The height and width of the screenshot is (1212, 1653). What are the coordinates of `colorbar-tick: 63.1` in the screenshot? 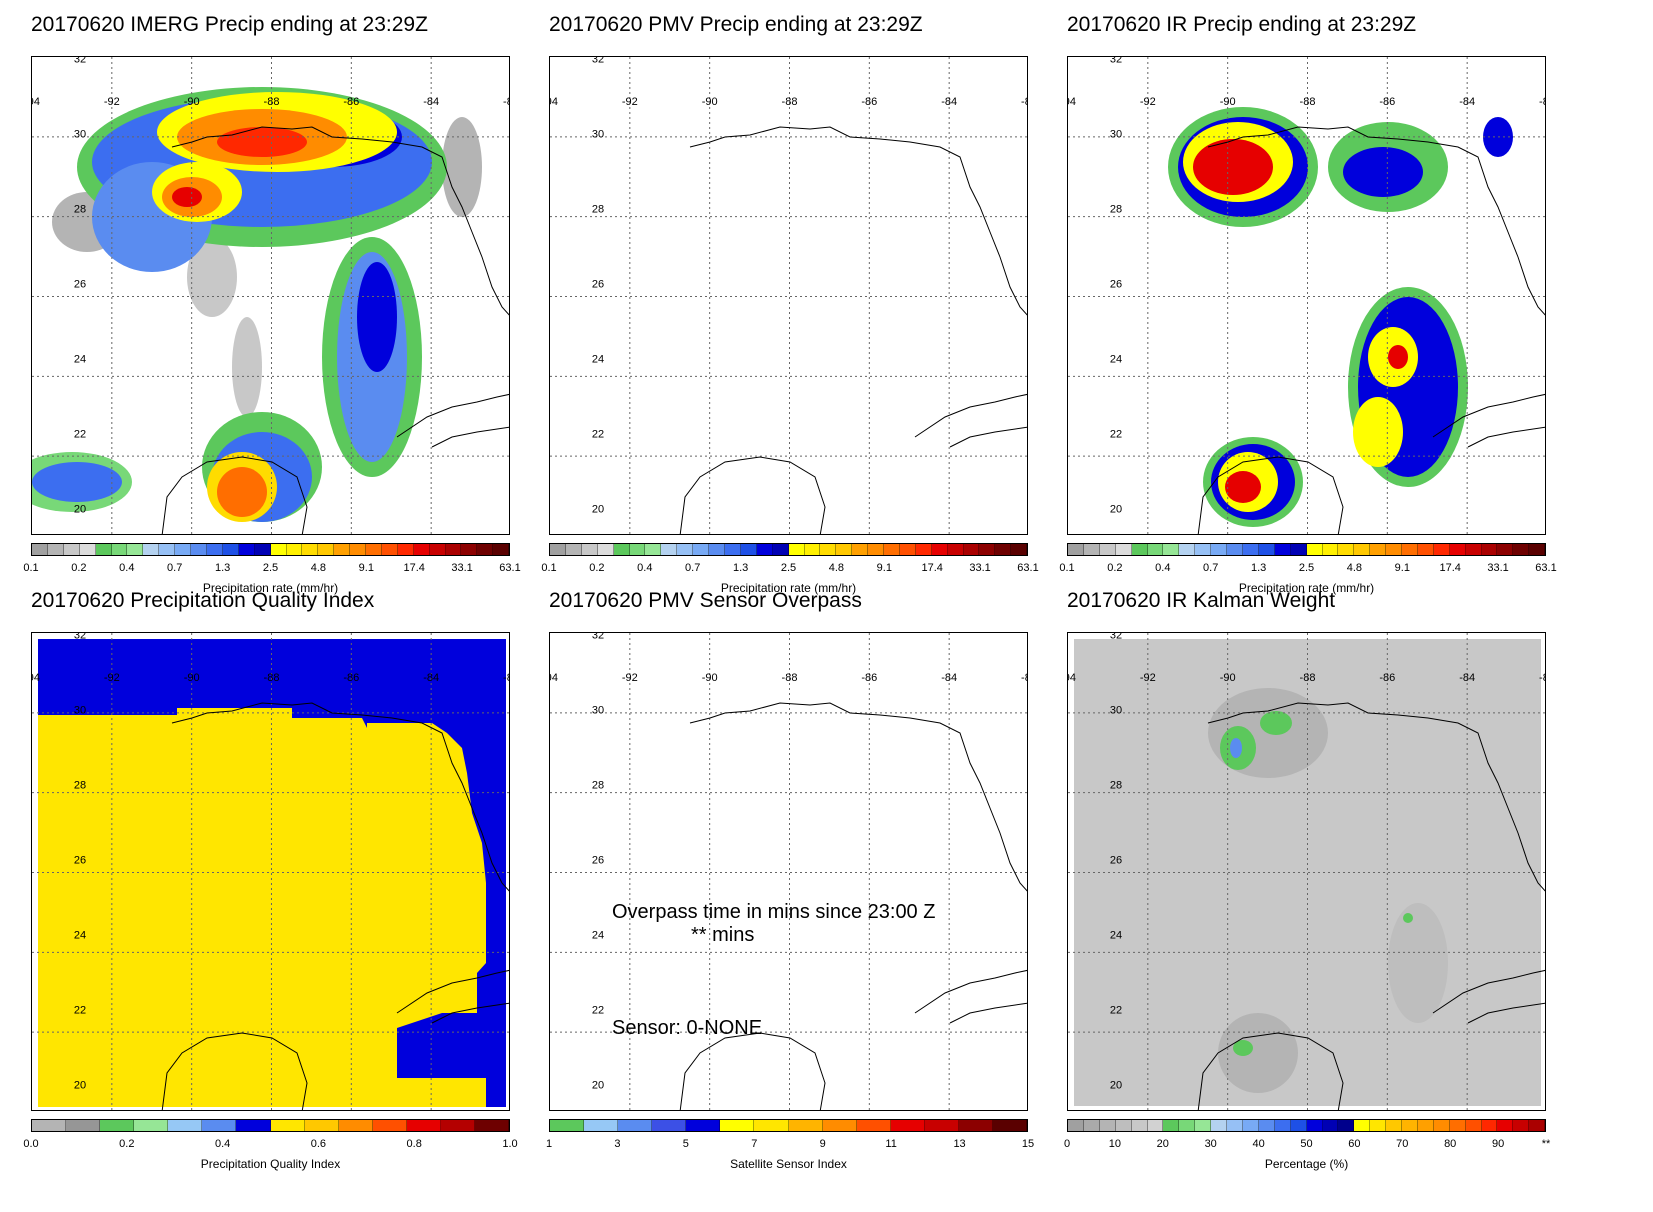 It's located at (510, 568).